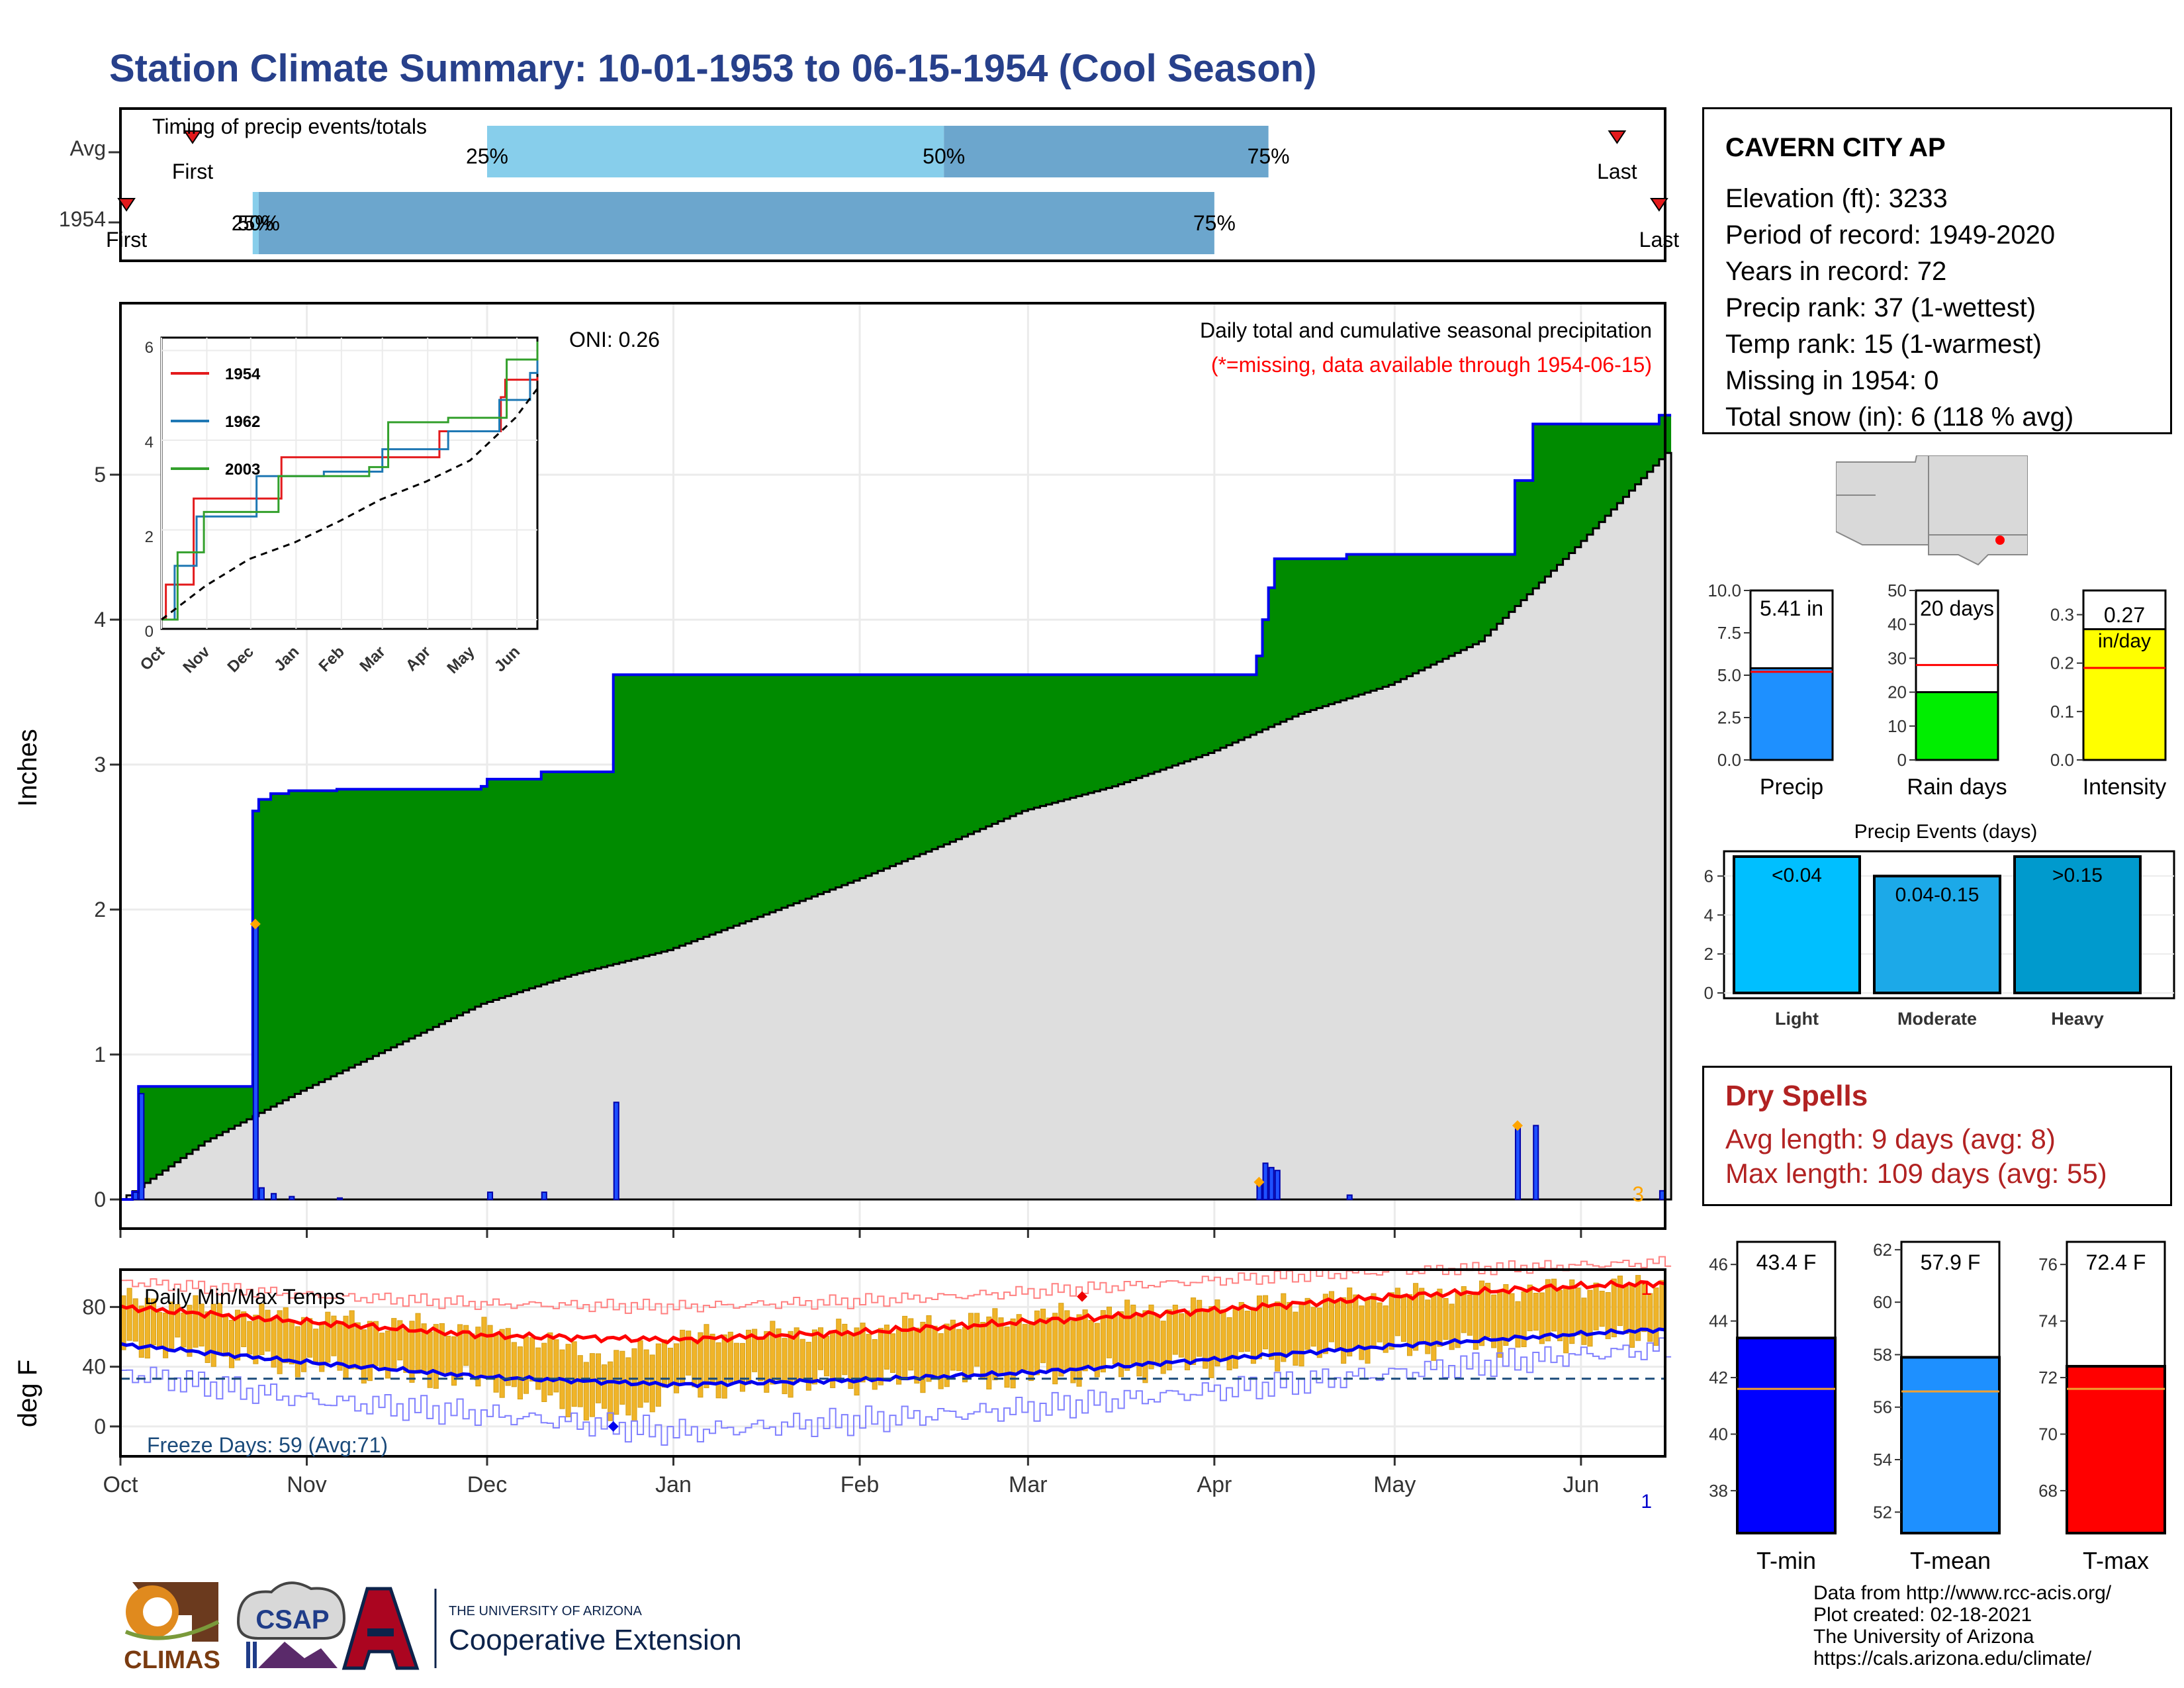 This screenshot has width=2184, height=1688. What do you see at coordinates (100, 764) in the screenshot?
I see `y-tick: 3` at bounding box center [100, 764].